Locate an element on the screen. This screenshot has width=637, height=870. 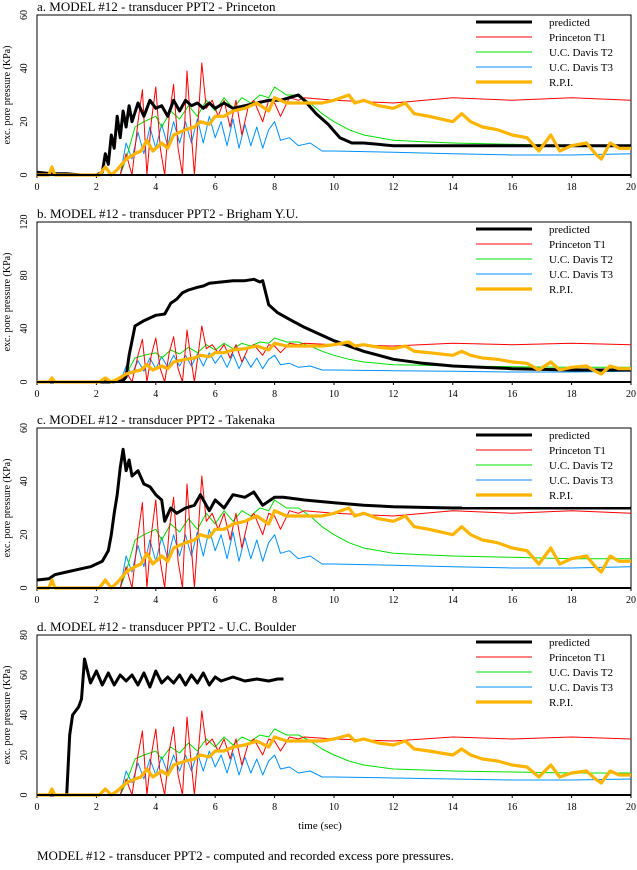
y-tick-label: 120 is located at coordinates (24, 222).